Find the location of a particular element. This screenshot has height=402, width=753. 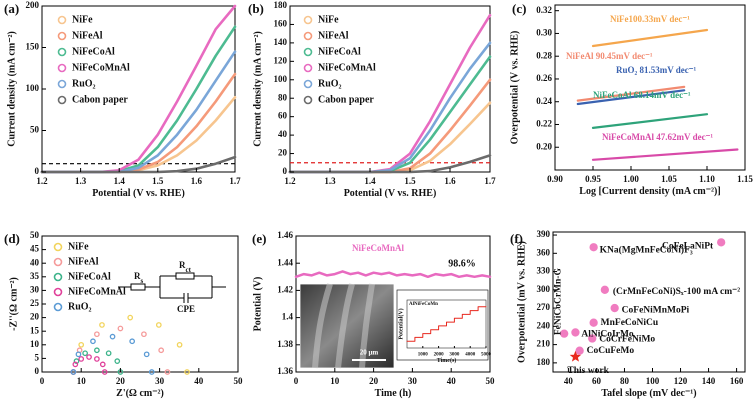

panel-label: (e) is located at coordinates (259, 238).